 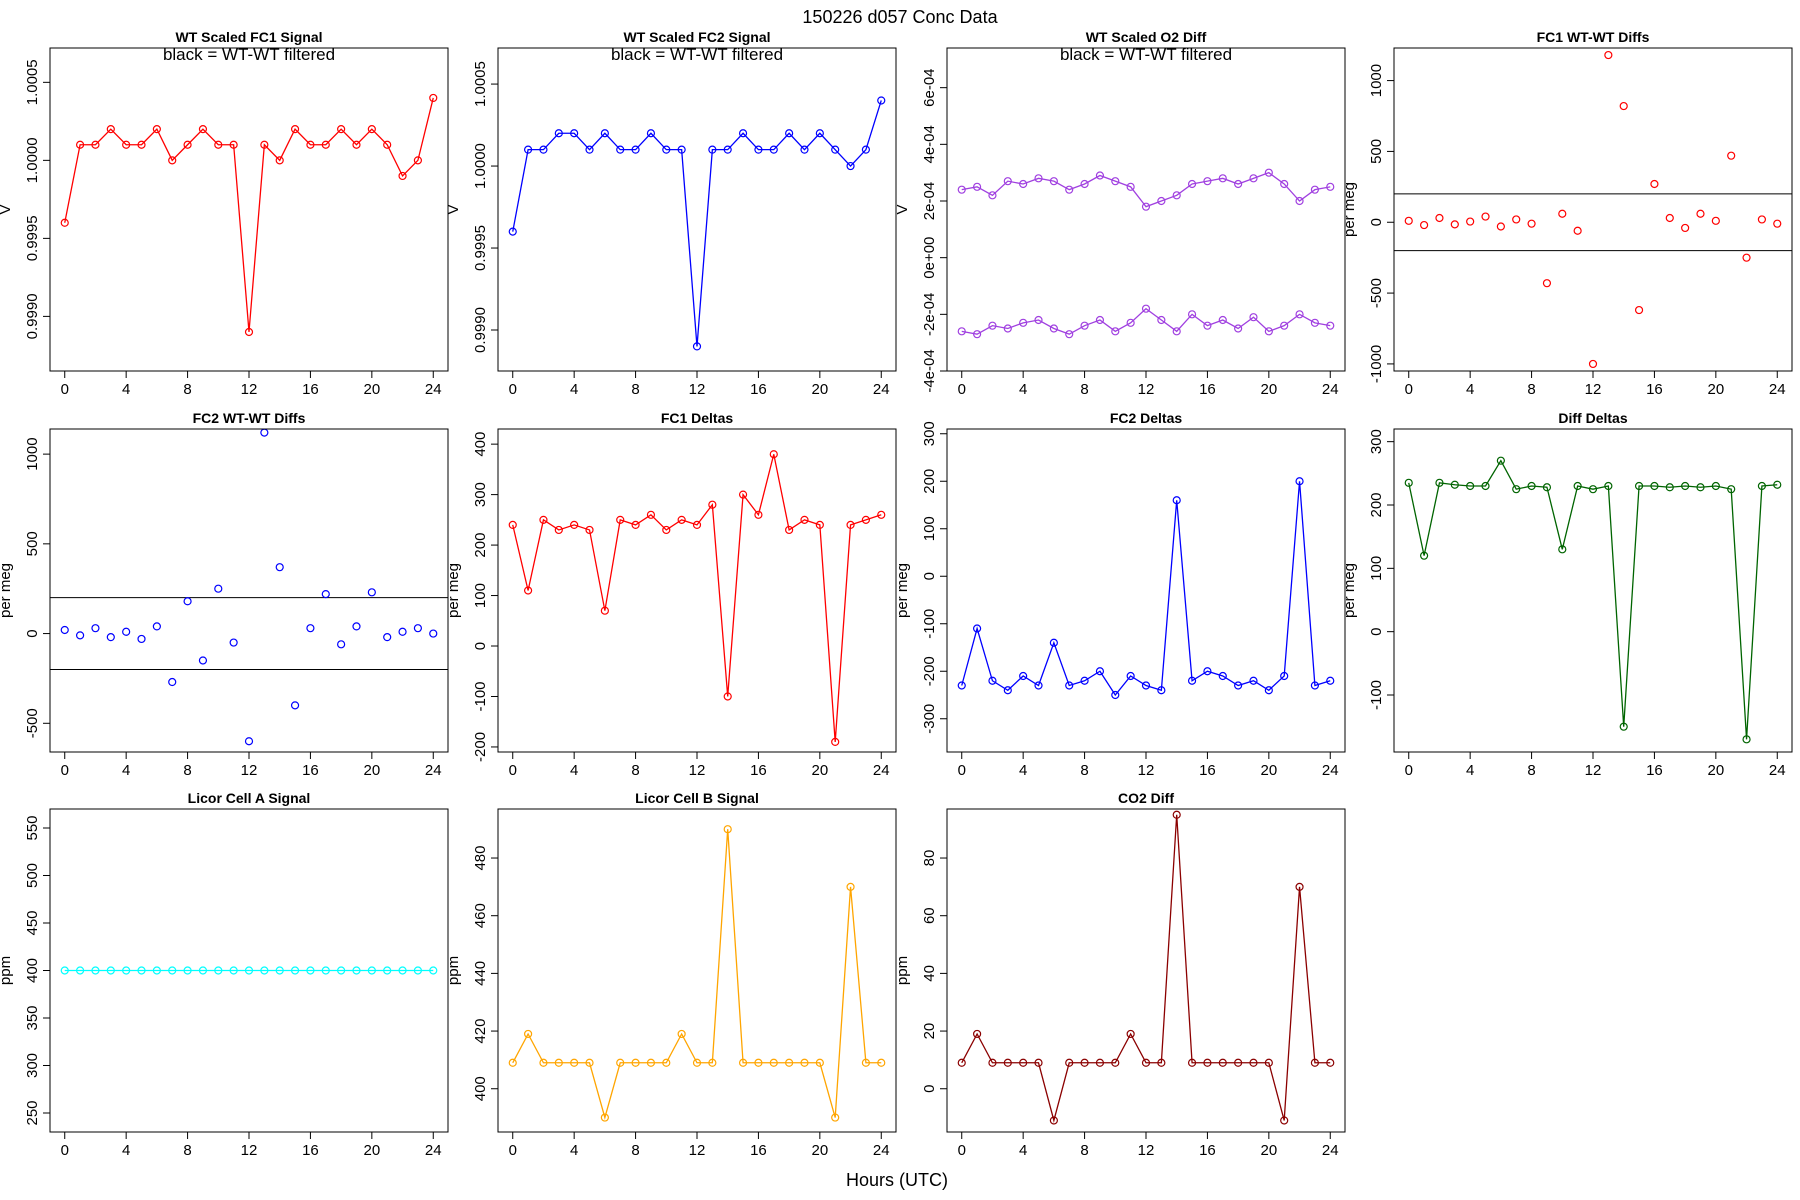 I want to click on x-tick-label: 20, so click(x=819, y=770).